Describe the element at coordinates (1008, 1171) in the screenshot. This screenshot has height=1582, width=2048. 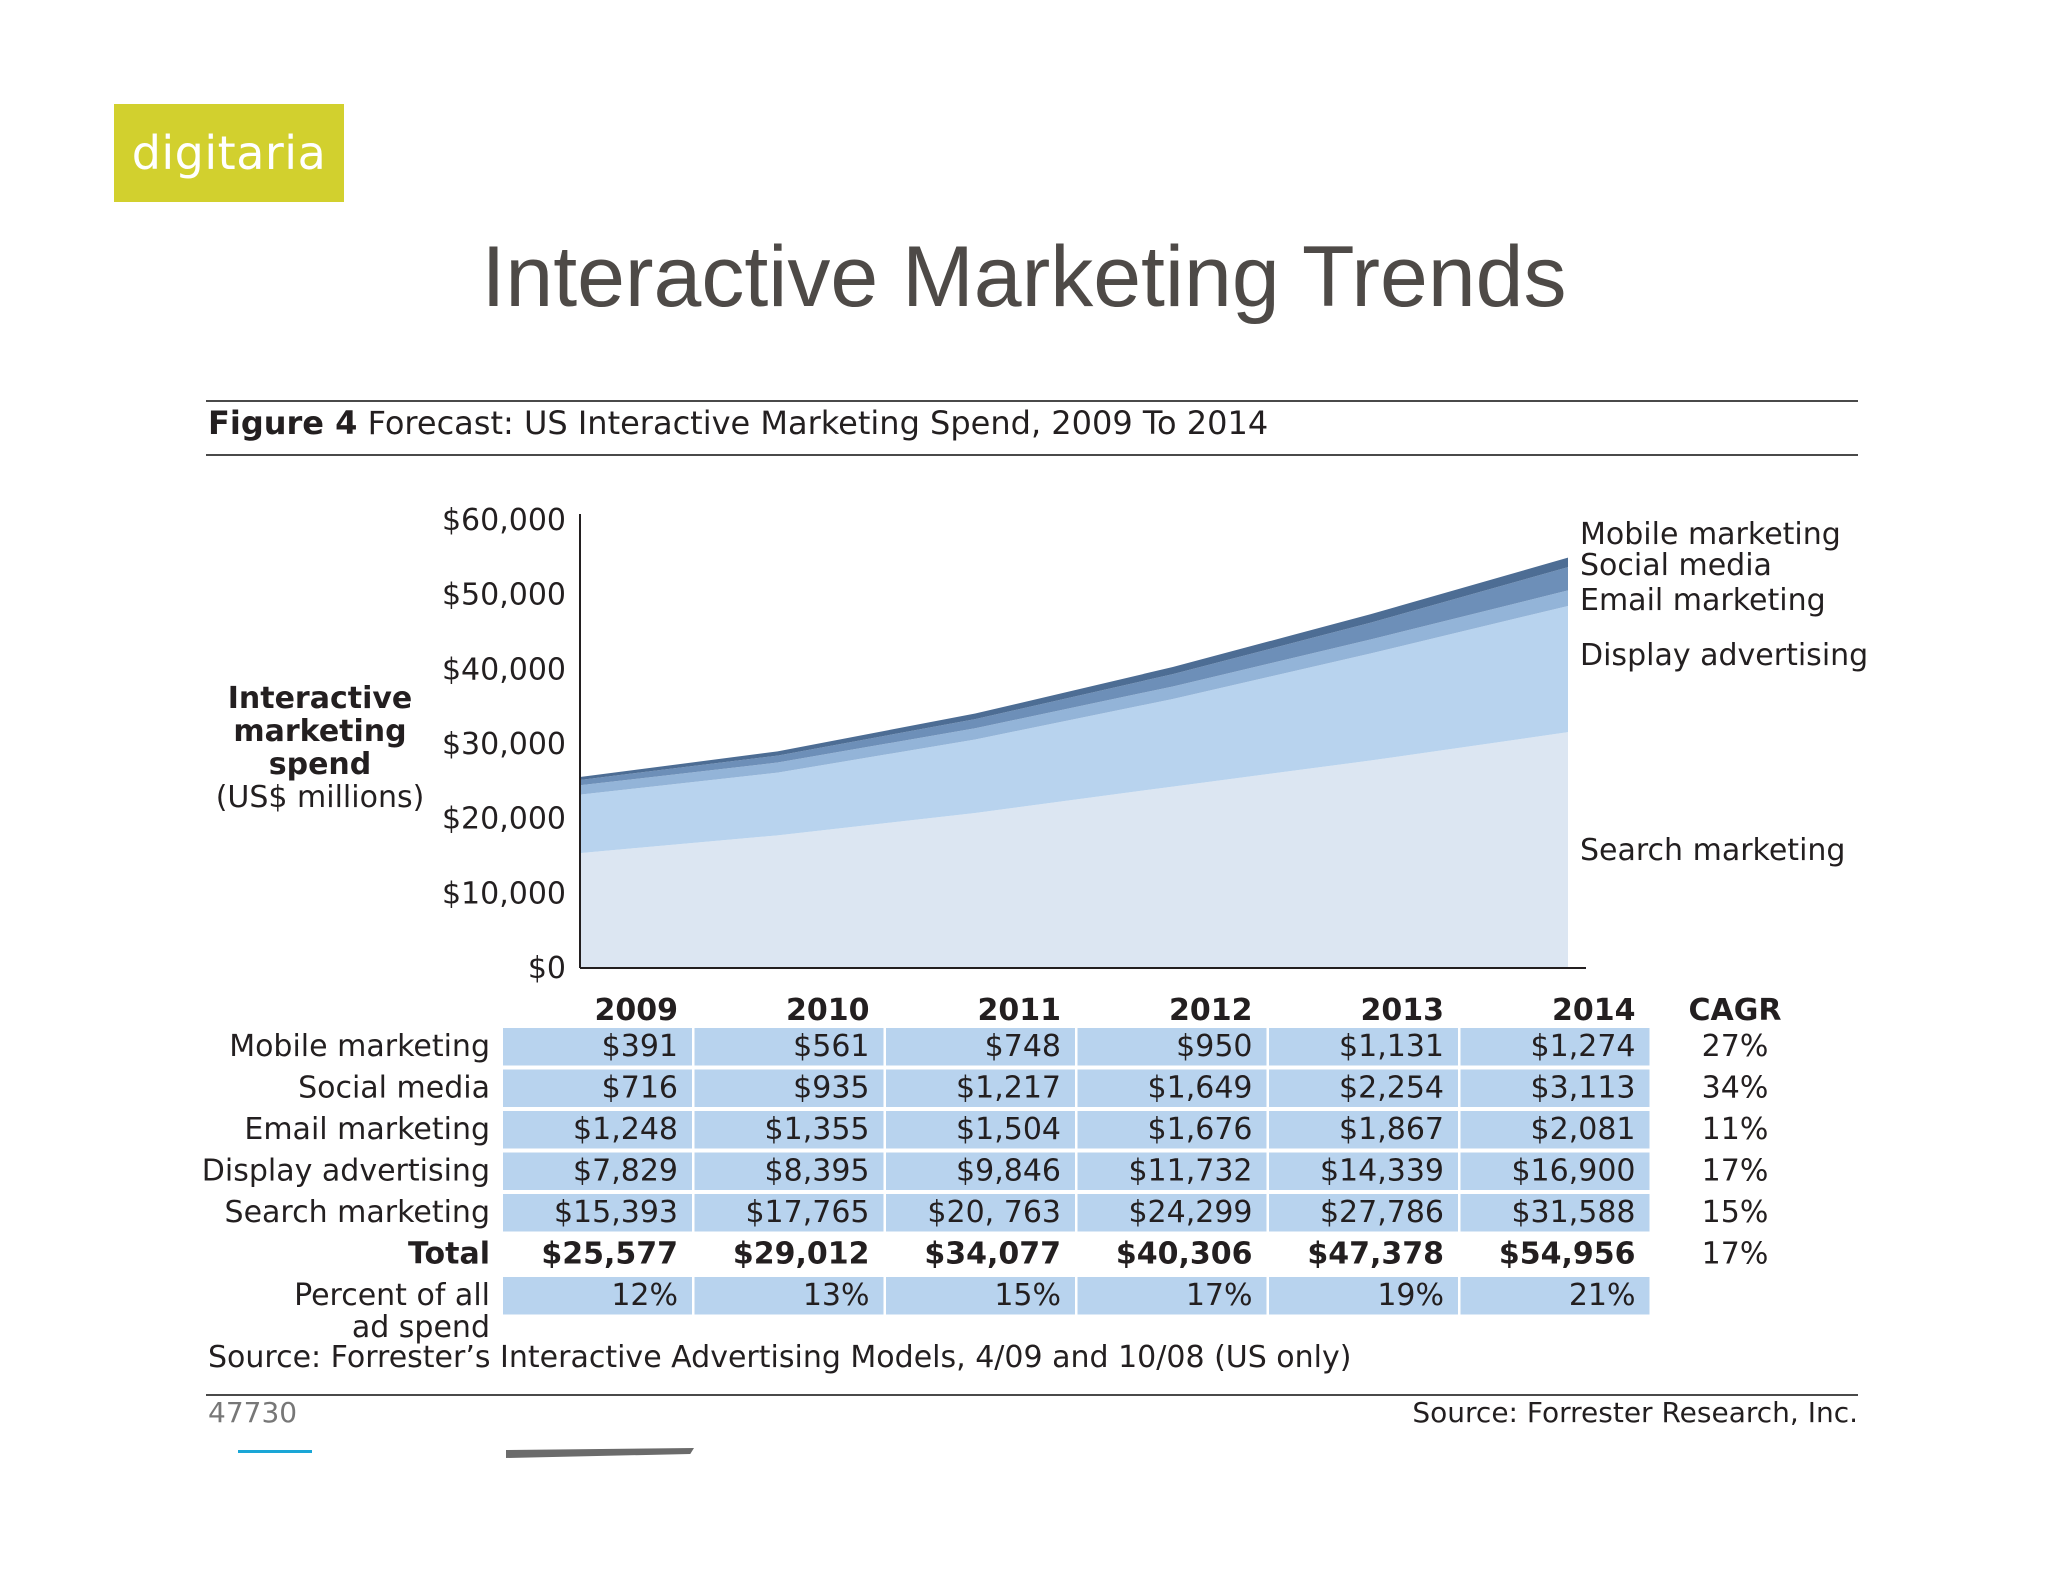
I see `table-cell: $9,846` at that location.